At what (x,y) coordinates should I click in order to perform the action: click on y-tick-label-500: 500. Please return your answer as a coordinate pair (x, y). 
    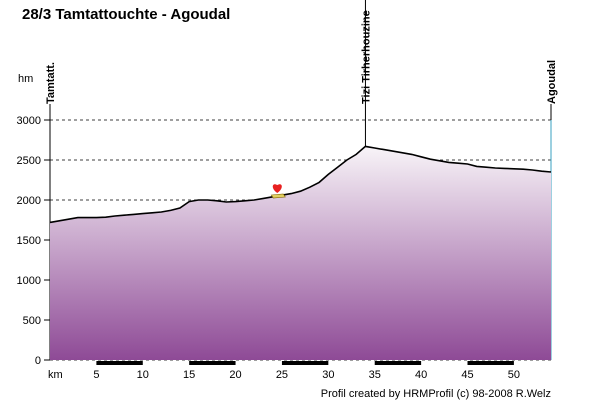
    Looking at the image, I should click on (32, 321).